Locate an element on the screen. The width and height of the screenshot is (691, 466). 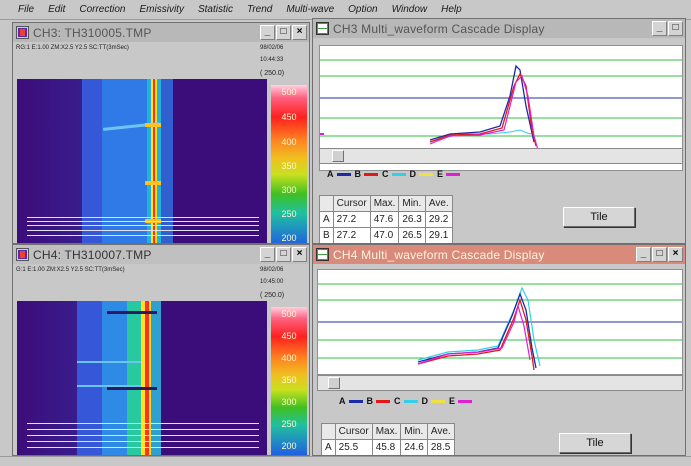
legend-item-e: E is located at coordinates (449, 174).